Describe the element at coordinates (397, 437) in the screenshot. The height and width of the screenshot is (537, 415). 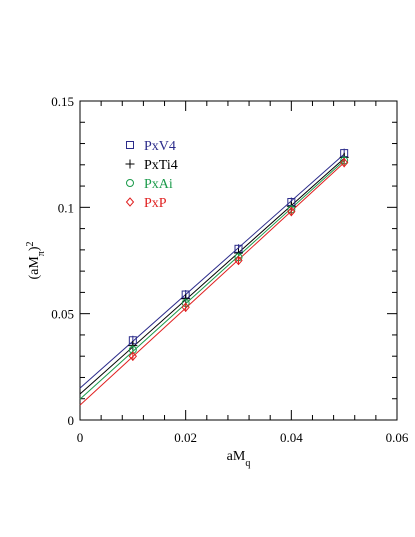
I see `x-tick-label: 0.06` at that location.